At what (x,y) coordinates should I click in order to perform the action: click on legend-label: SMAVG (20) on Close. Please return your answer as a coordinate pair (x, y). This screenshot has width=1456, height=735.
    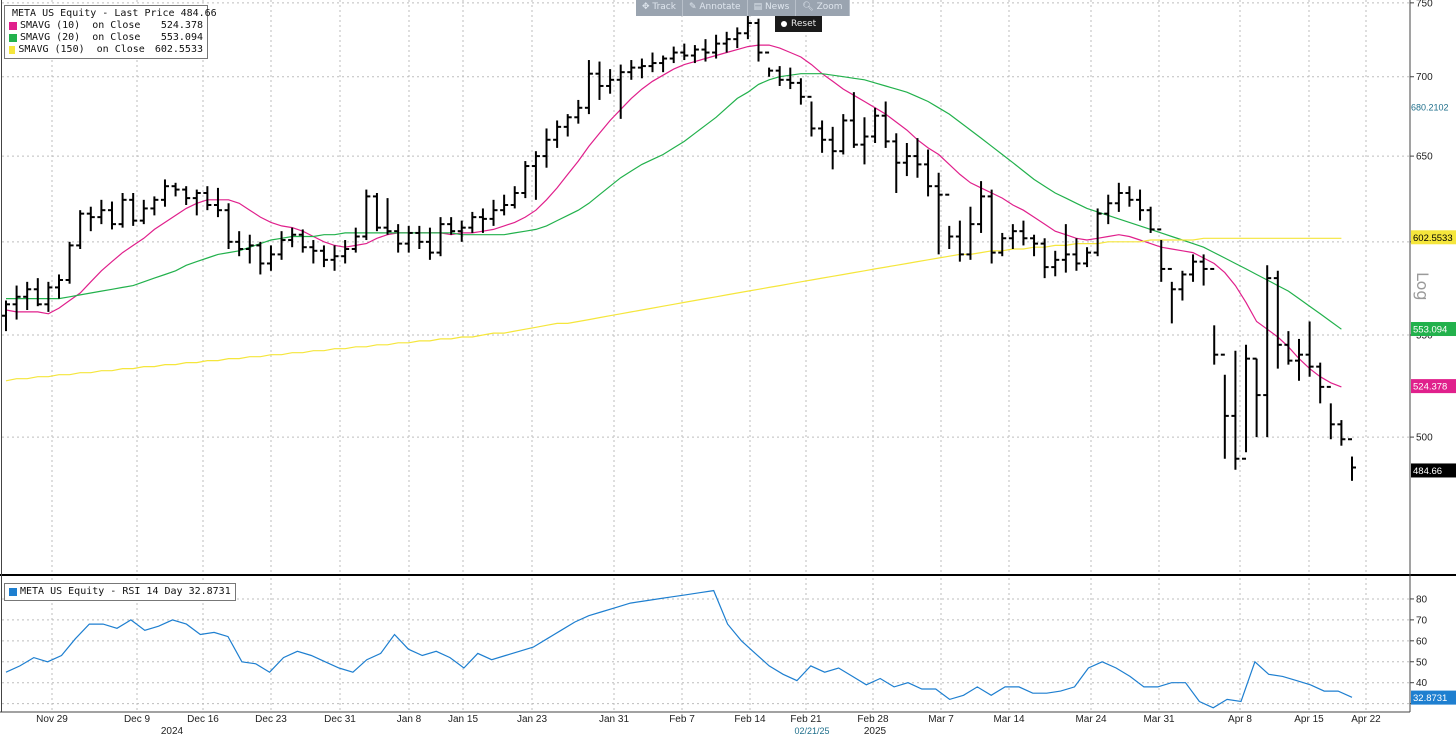
    Looking at the image, I should click on (80, 37).